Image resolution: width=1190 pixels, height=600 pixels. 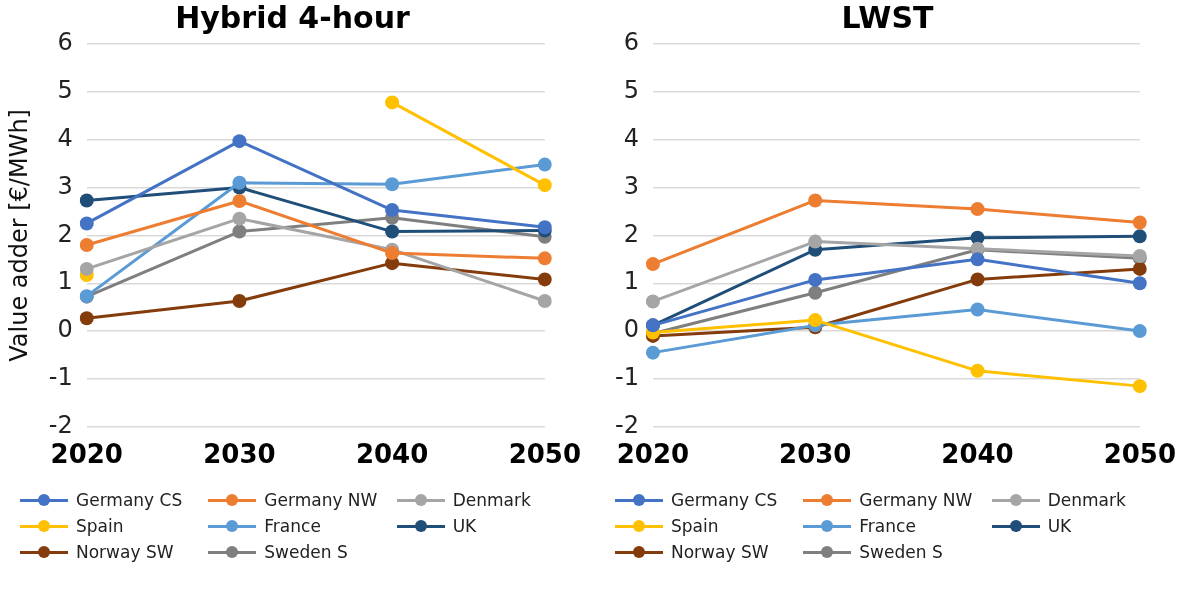 I want to click on chart-title: LWST, so click(x=888, y=17).